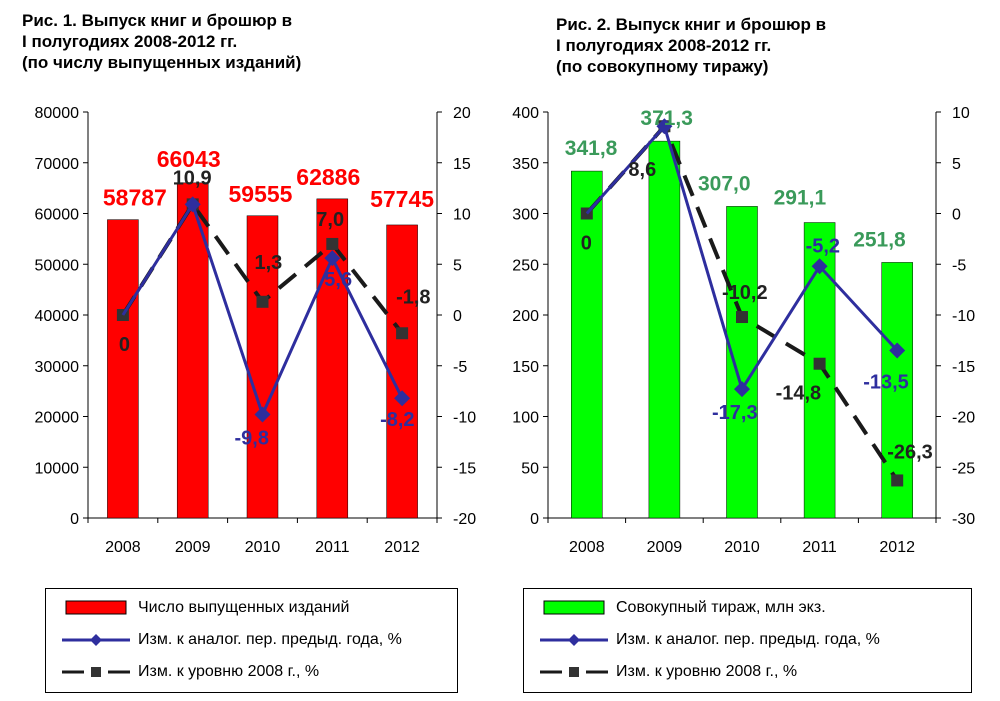 The image size is (1000, 701). What do you see at coordinates (956, 215) in the screenshot?
I see `right-tick-label: 0` at bounding box center [956, 215].